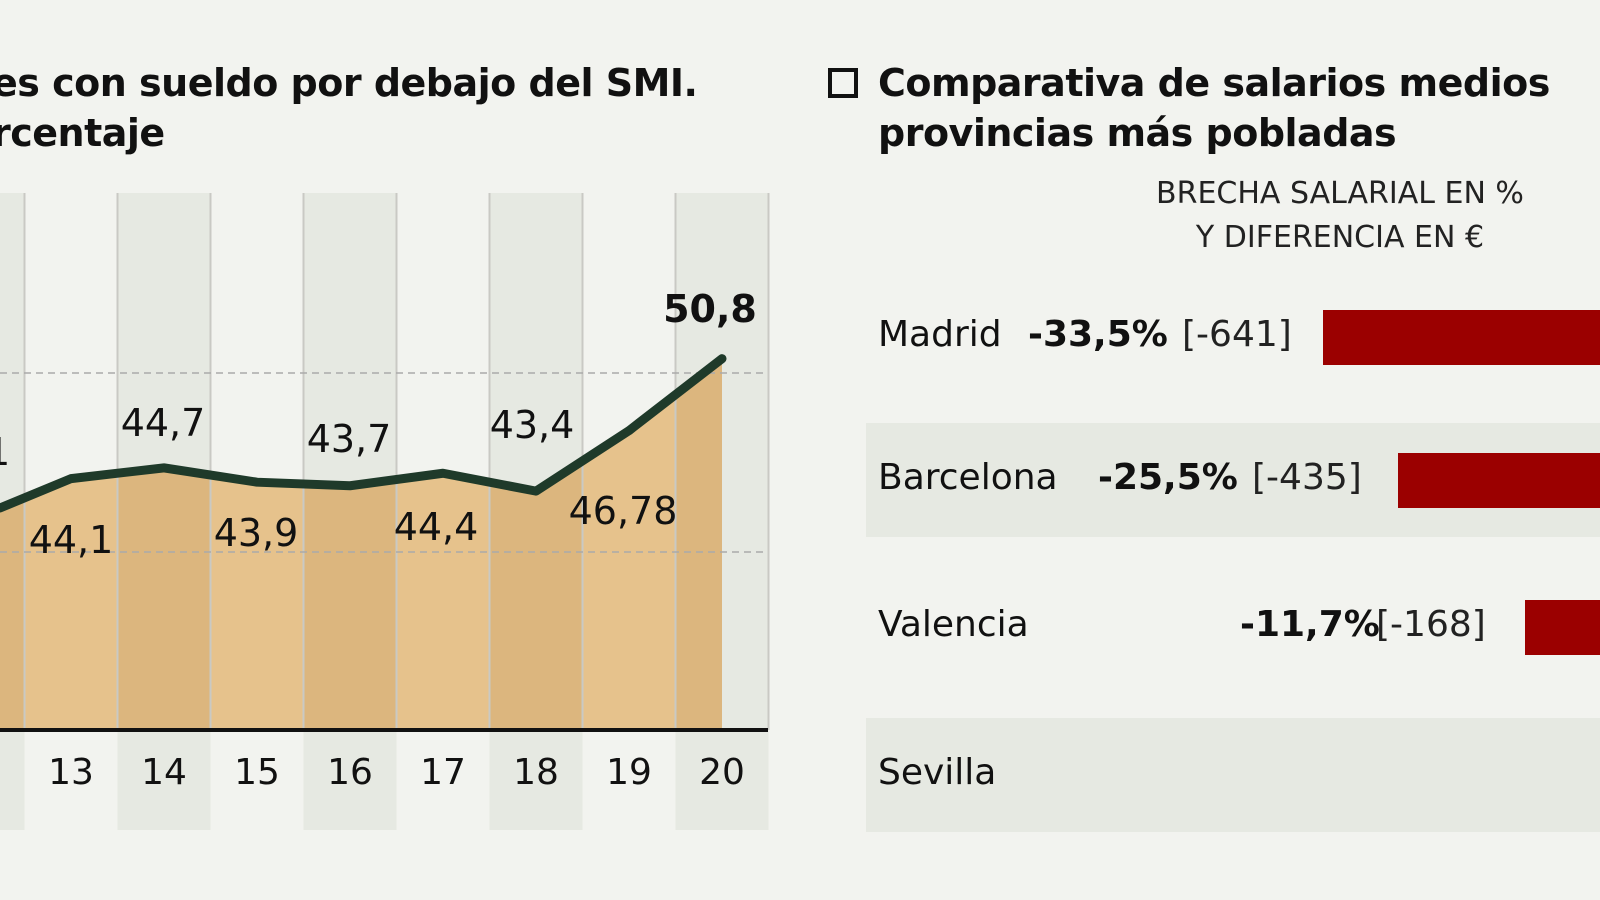 Image resolution: width=1600 pixels, height=900 pixels. Describe the element at coordinates (163, 423) in the screenshot. I see `data-label: 44,7` at that location.